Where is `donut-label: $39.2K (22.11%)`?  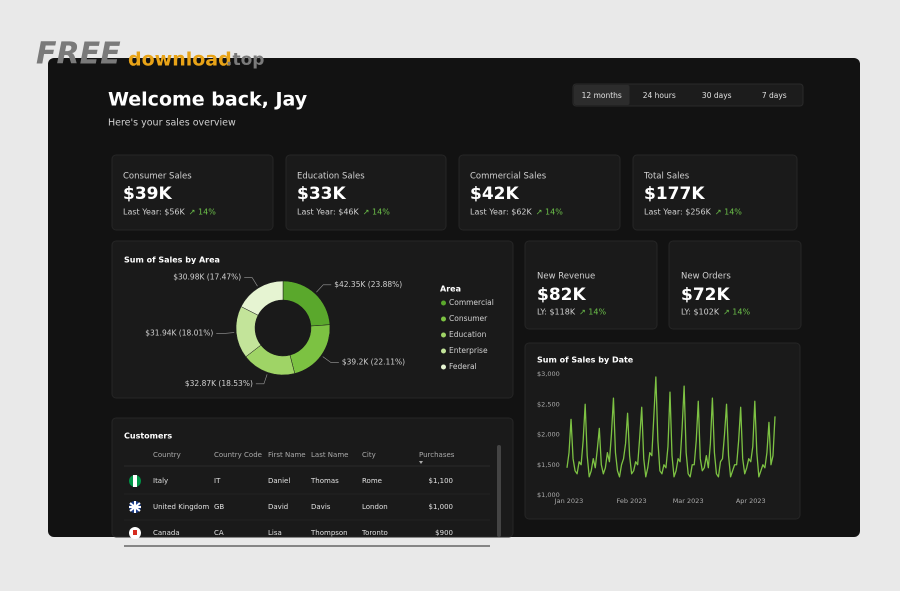
donut-label: $39.2K (22.11%) is located at coordinates (373, 361).